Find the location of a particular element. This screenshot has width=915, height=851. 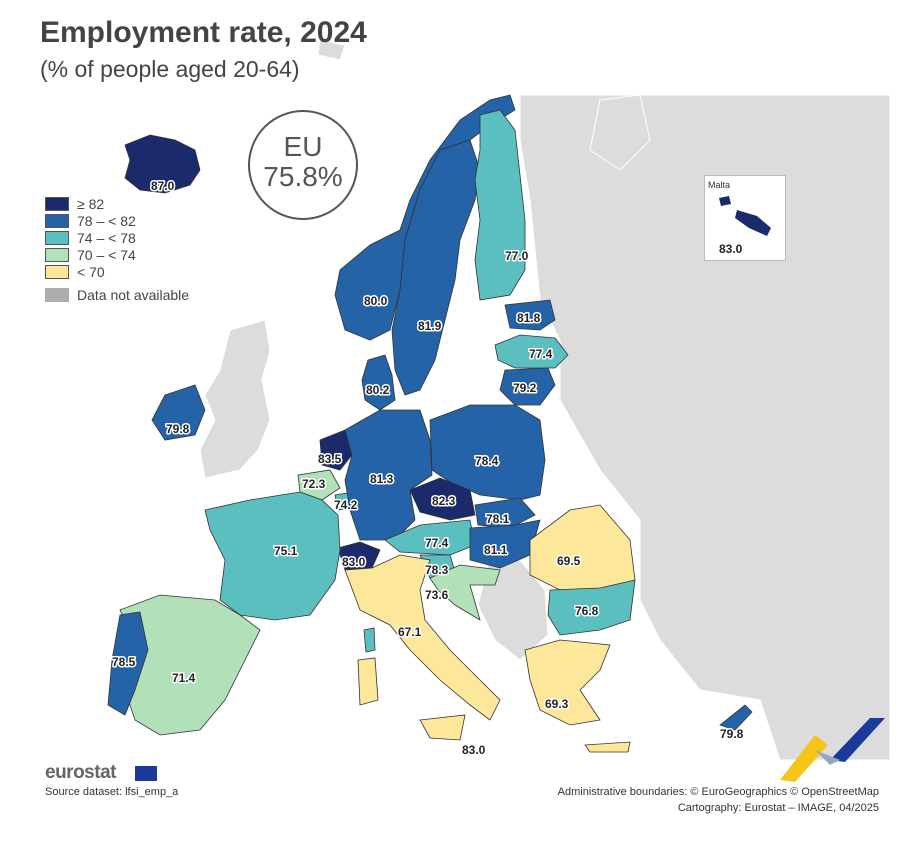

malta-inset: Malta 83.0 is located at coordinates (745, 218).